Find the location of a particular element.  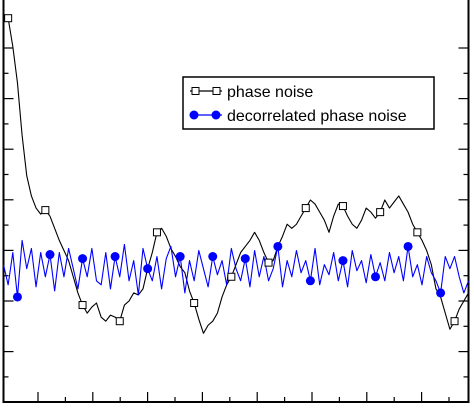

legend: phase noise decorrelated phase noise is located at coordinates (308, 103).